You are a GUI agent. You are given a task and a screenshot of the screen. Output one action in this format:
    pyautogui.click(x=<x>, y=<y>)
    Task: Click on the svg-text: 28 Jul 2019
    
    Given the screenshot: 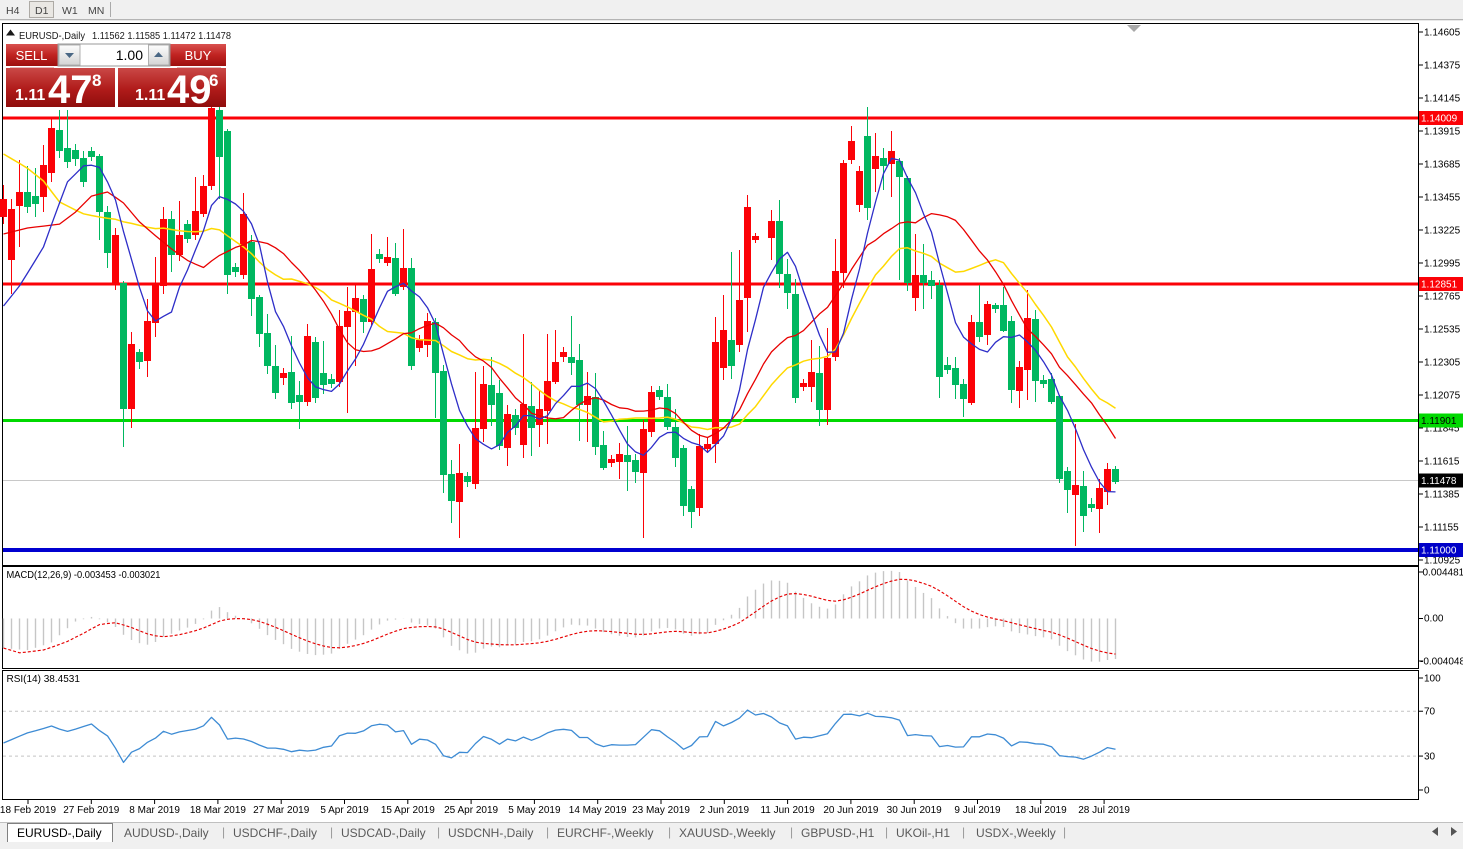 What is the action you would take?
    pyautogui.click(x=1104, y=810)
    